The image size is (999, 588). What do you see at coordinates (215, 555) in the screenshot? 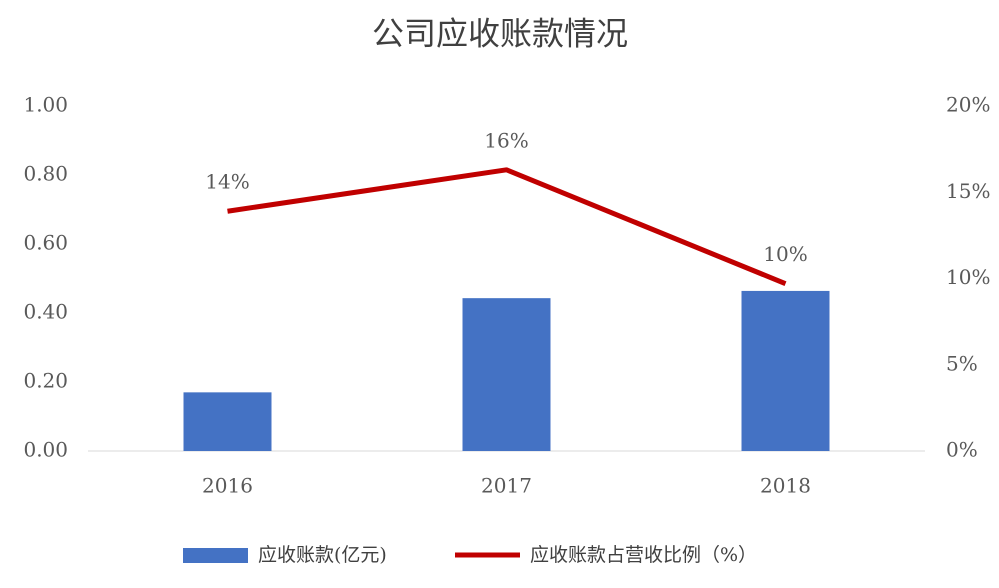
I see `legend-swatch` at bounding box center [215, 555].